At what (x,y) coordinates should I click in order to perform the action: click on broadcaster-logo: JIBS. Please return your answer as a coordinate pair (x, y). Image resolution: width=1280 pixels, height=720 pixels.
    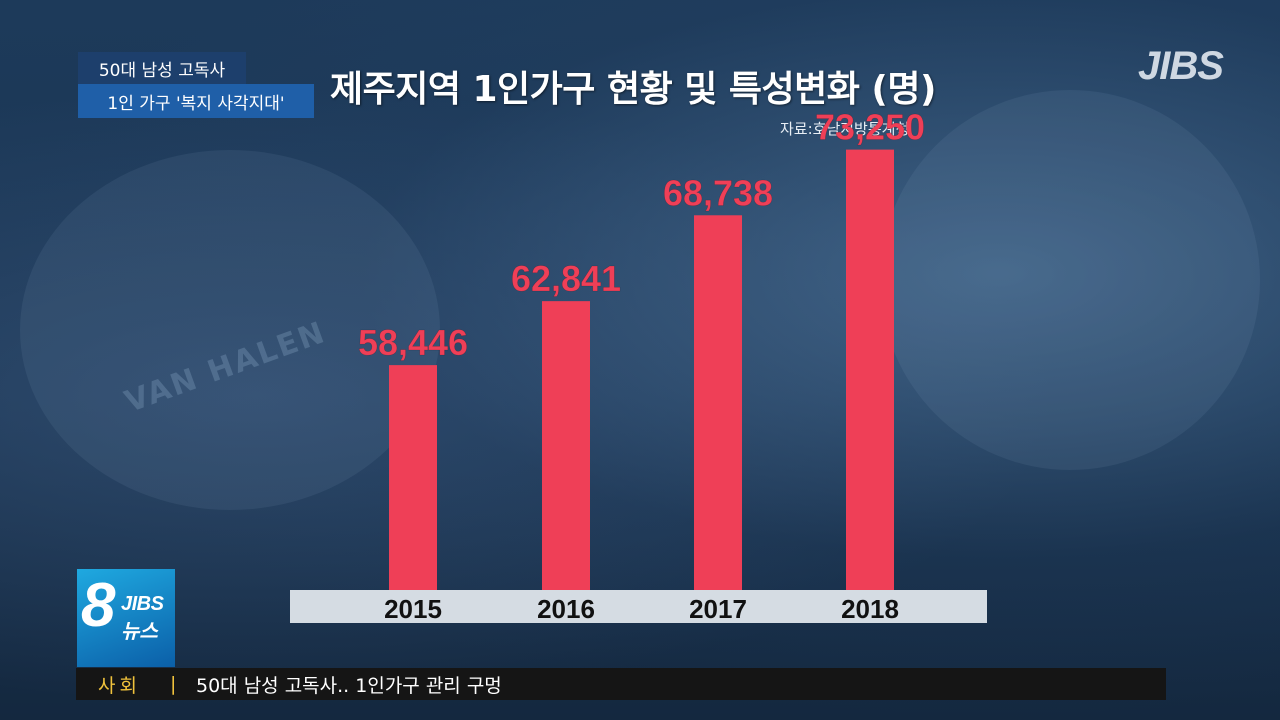
    Looking at the image, I should click on (1181, 66).